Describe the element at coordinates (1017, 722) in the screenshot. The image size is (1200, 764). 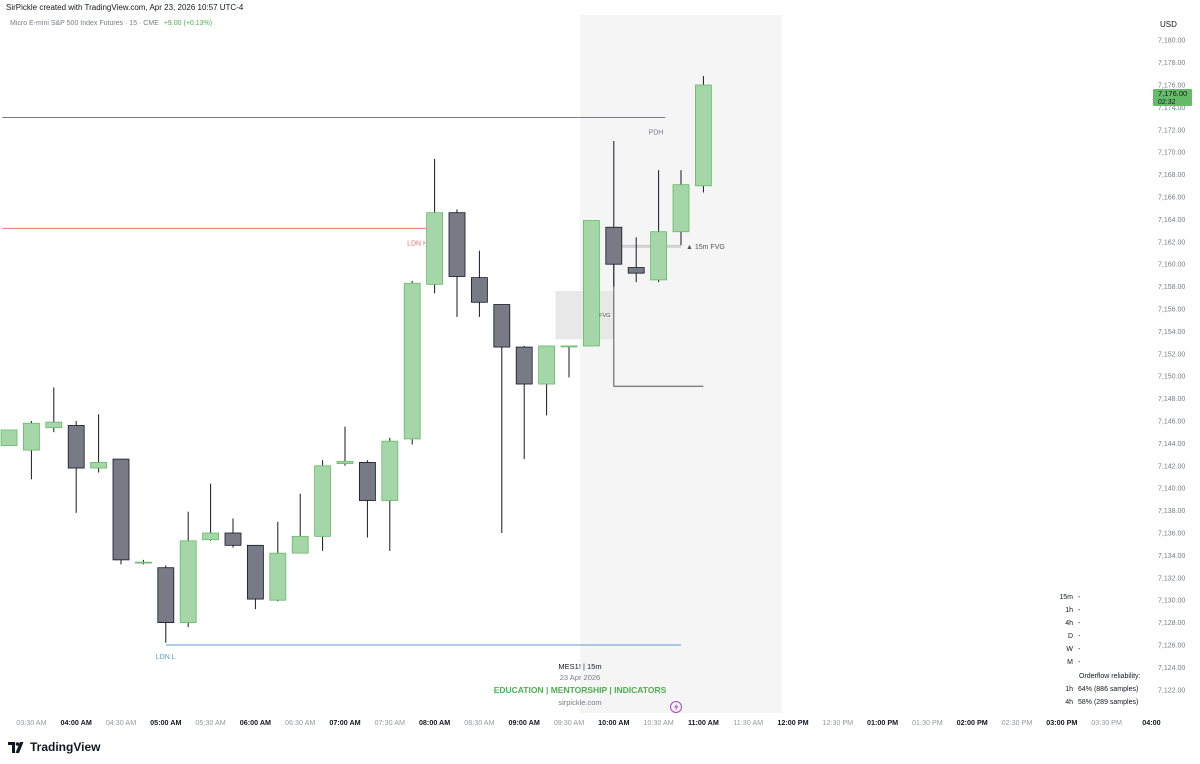
I see `x-tick-label-22: 02:30 PM` at that location.